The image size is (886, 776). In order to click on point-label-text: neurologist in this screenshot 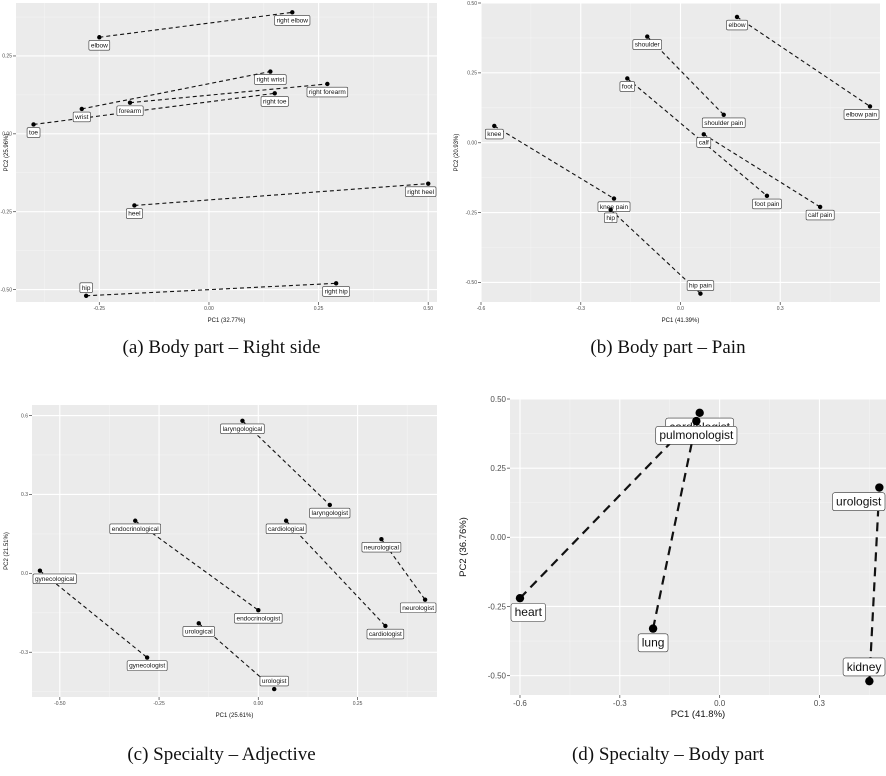, I will do `click(418, 608)`.